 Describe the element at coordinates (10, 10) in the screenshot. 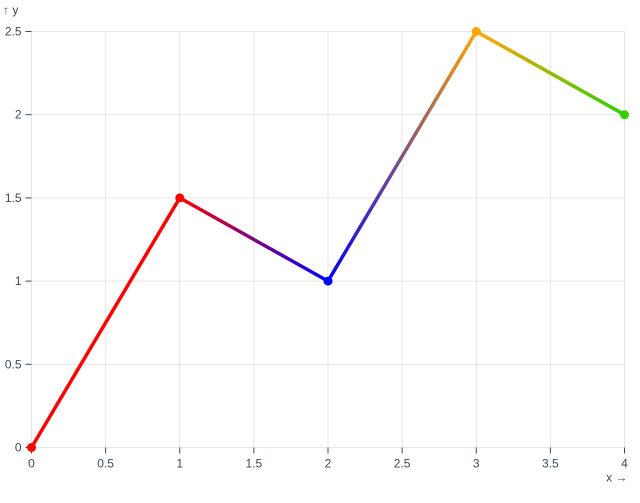

I see `y-axis-label: ↑ y` at that location.